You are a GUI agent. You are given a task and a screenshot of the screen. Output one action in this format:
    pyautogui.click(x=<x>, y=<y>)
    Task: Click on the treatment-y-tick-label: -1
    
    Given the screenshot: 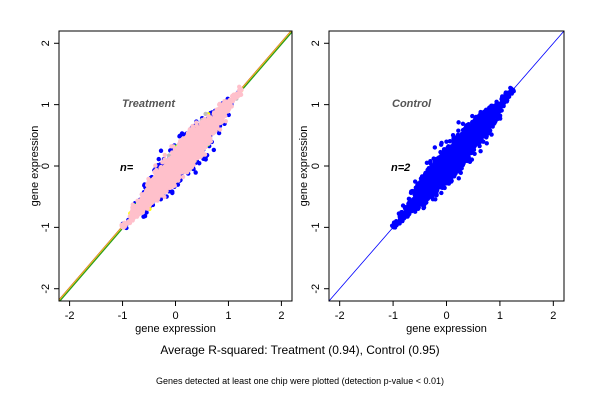 What is the action you would take?
    pyautogui.click(x=46, y=227)
    